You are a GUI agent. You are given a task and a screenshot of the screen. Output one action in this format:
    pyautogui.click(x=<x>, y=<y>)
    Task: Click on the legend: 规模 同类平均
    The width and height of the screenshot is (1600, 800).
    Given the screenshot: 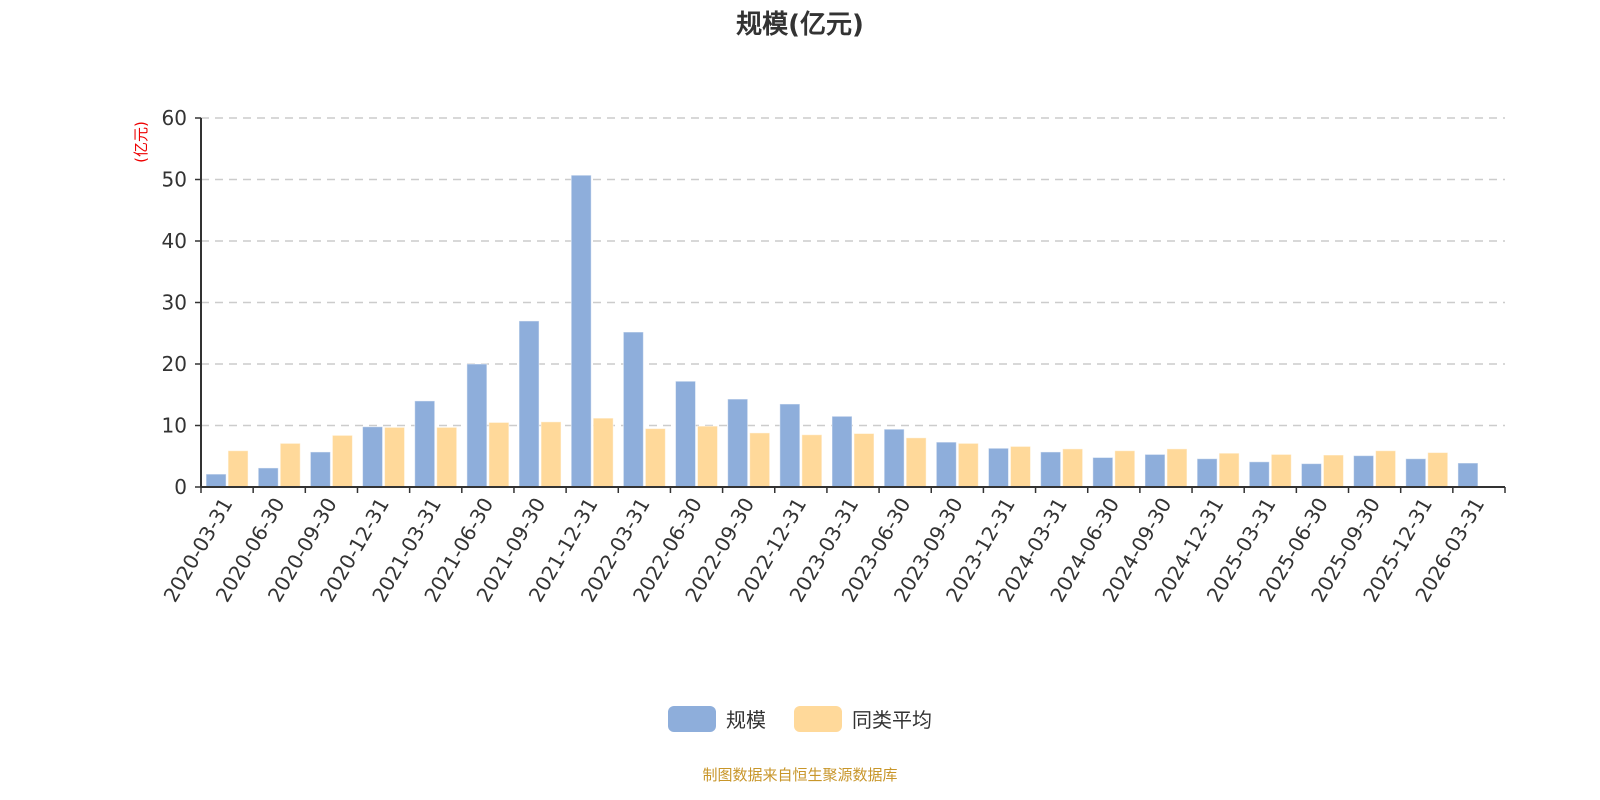 What is the action you would take?
    pyautogui.click(x=800, y=718)
    